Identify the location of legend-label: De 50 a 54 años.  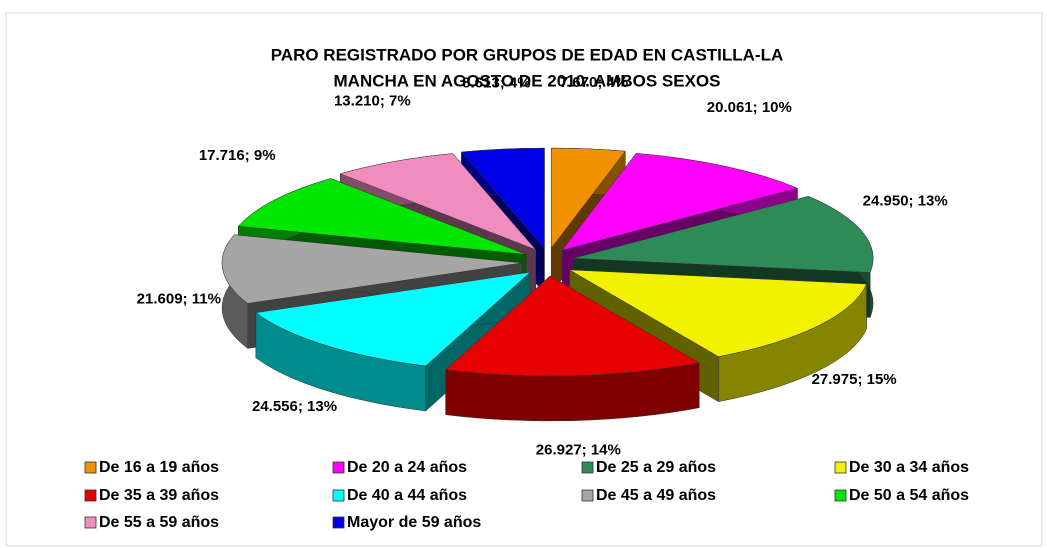
(909, 495).